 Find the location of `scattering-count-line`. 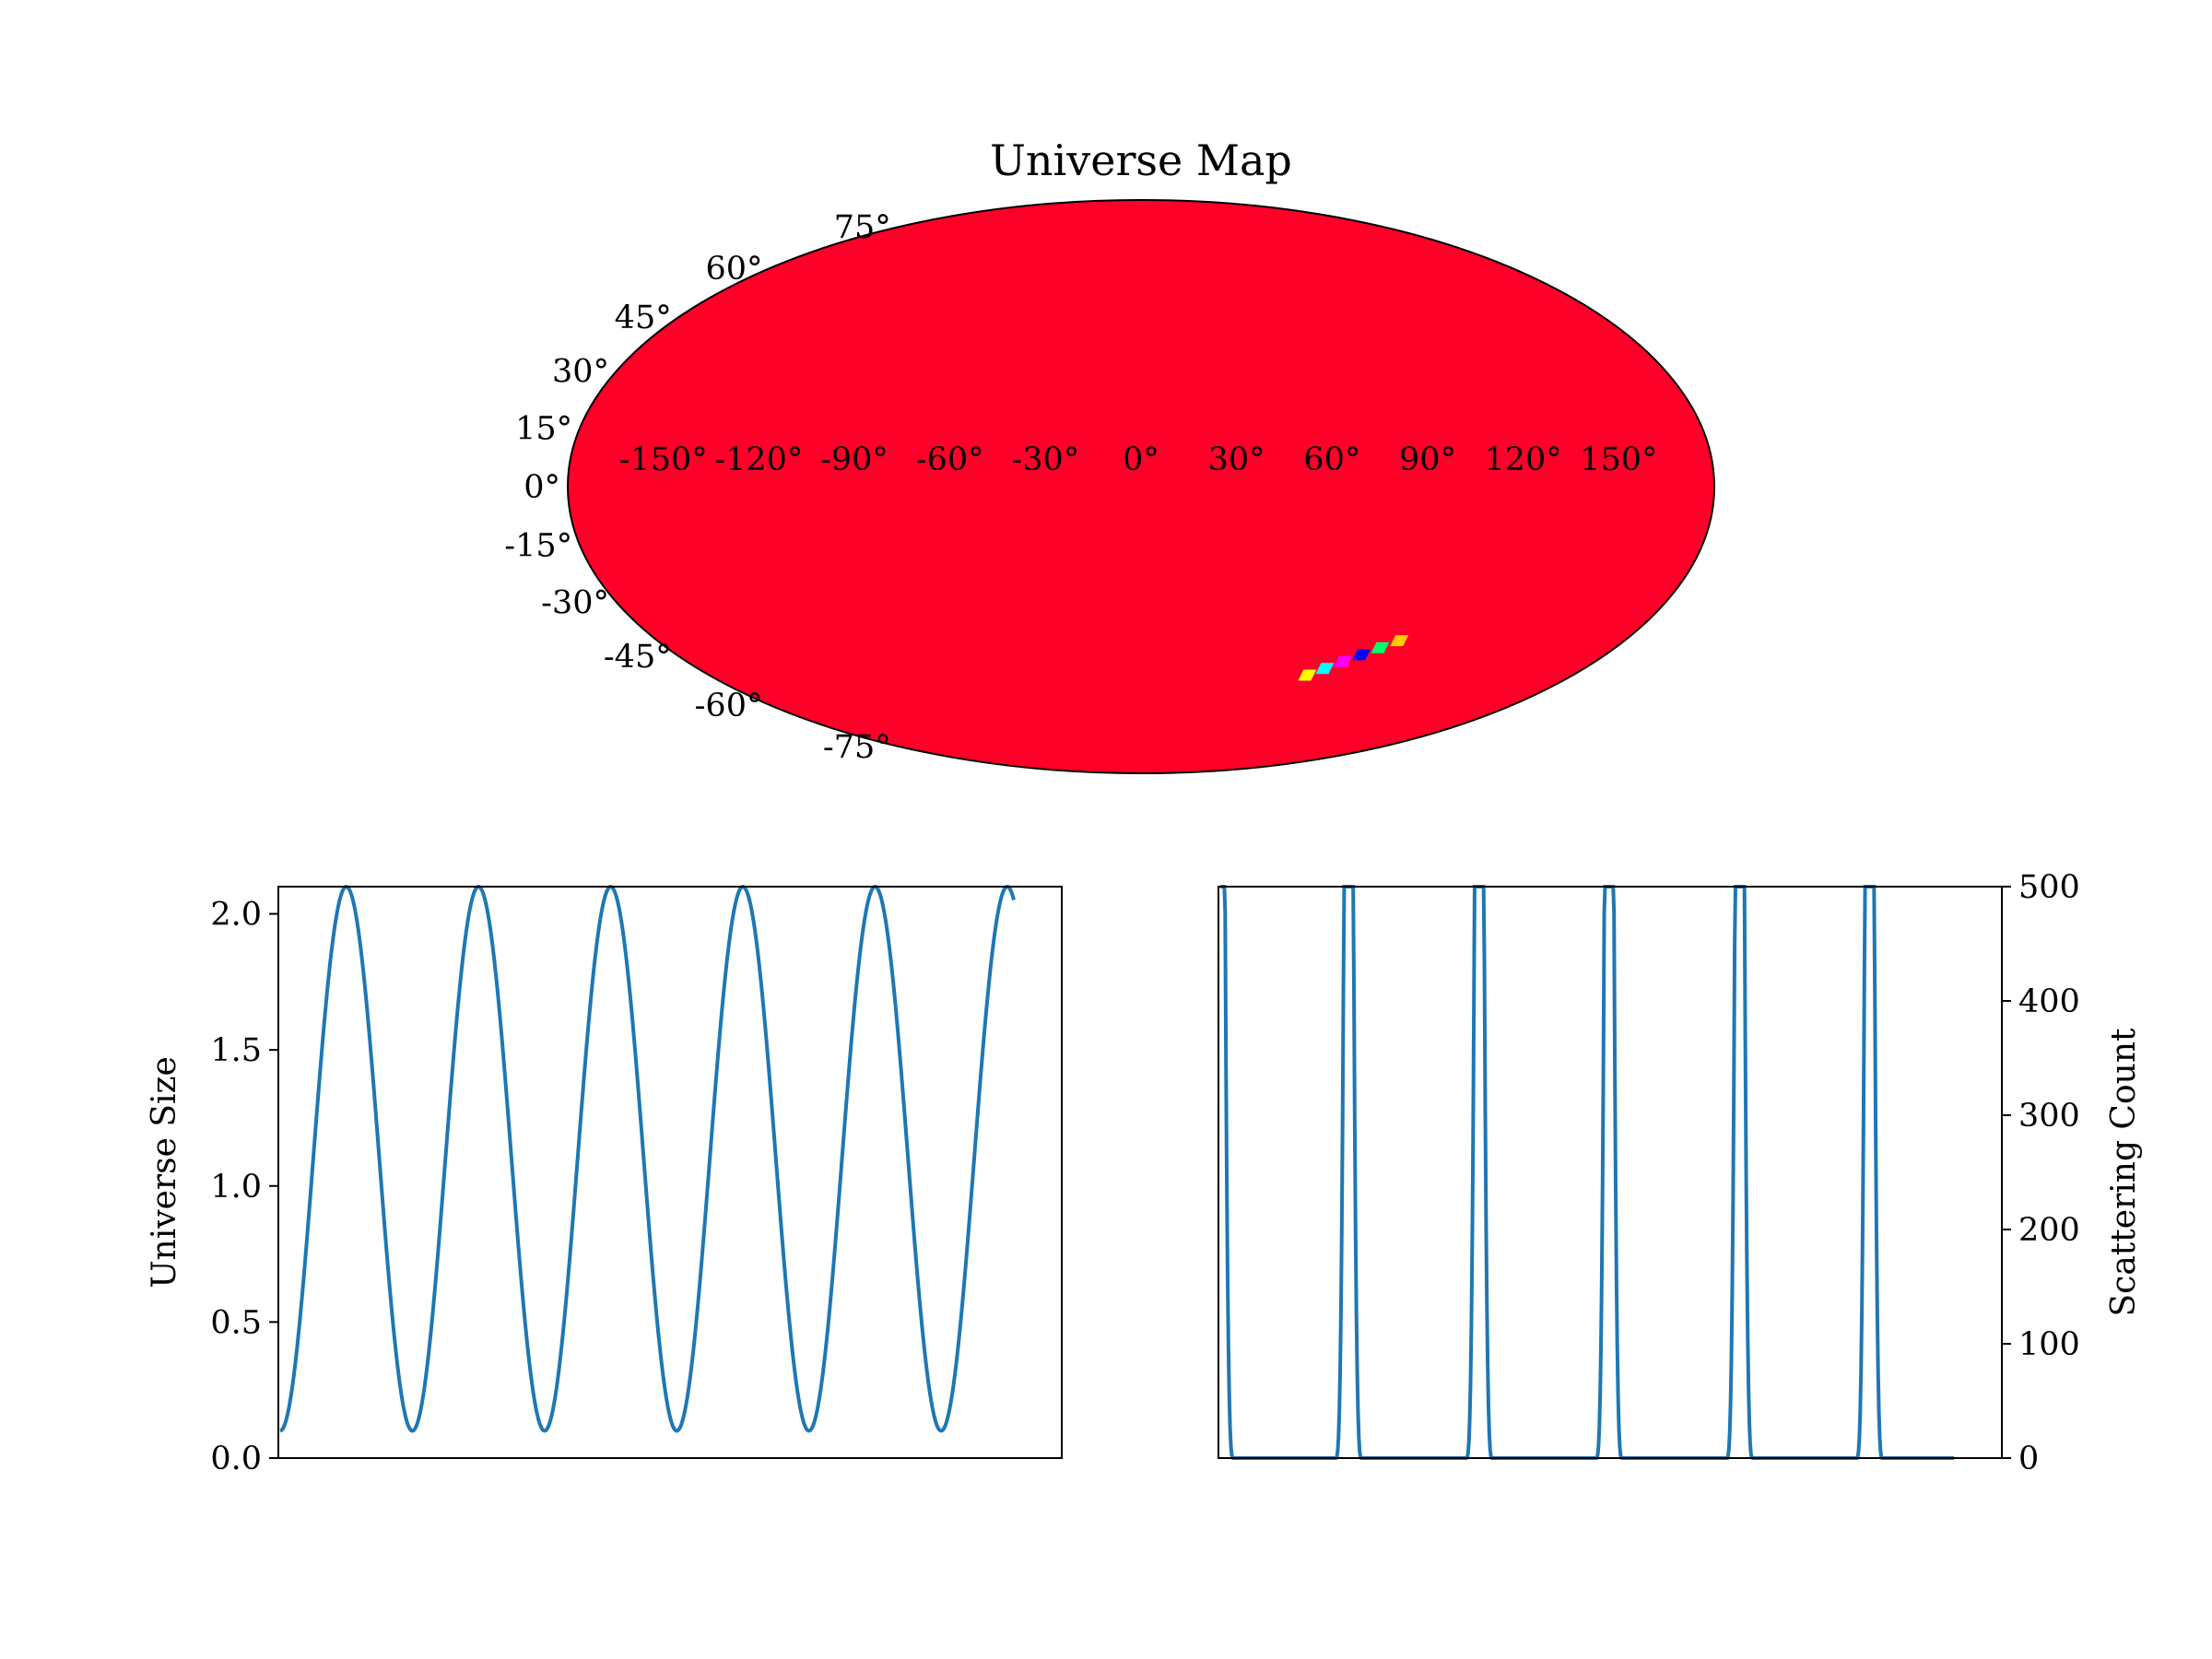

scattering-count-line is located at coordinates (1587, 1172).